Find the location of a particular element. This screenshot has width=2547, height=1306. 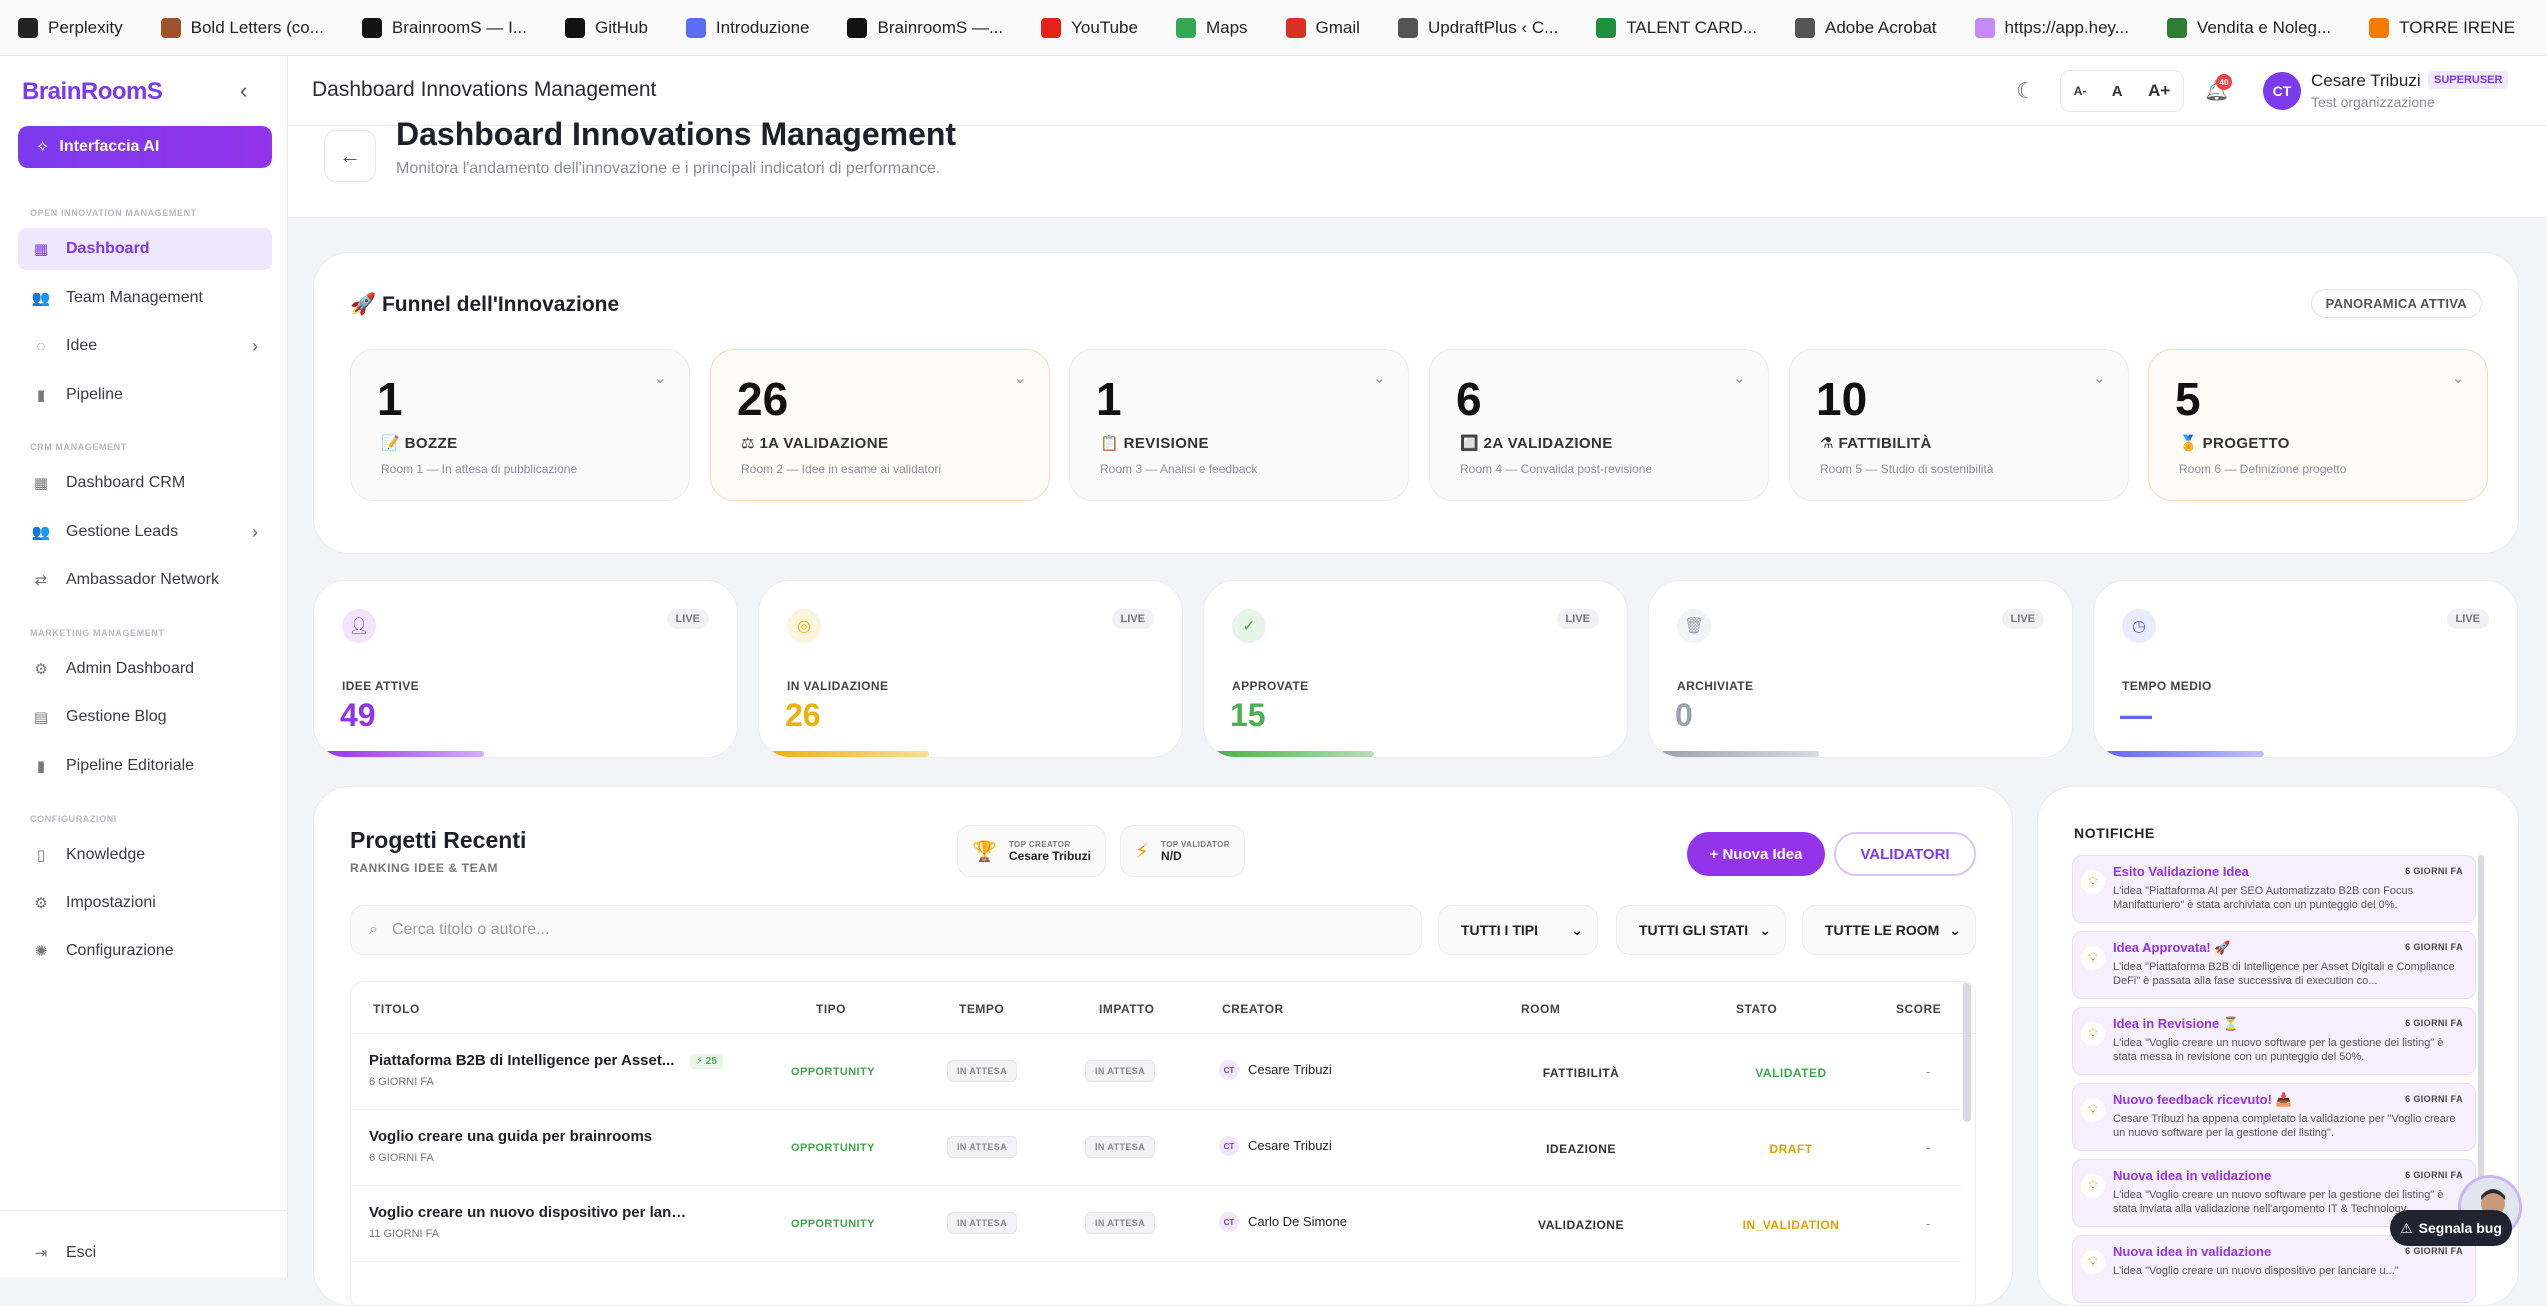

funnel-stage: 1 📋 REVISIONE Room 3 — Analisi e feedback ⌄ is located at coordinates (1239, 425).